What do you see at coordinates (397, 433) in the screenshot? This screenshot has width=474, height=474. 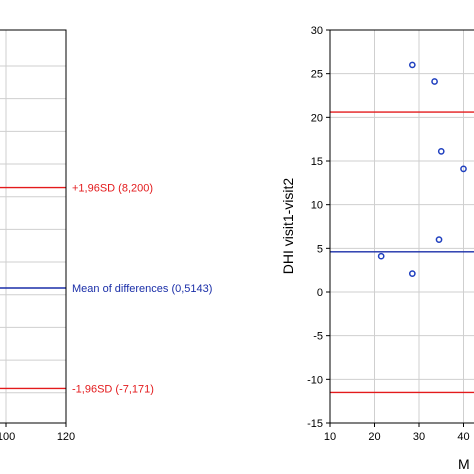 I see `right-x-ticks: 10 20 30 40` at bounding box center [397, 433].